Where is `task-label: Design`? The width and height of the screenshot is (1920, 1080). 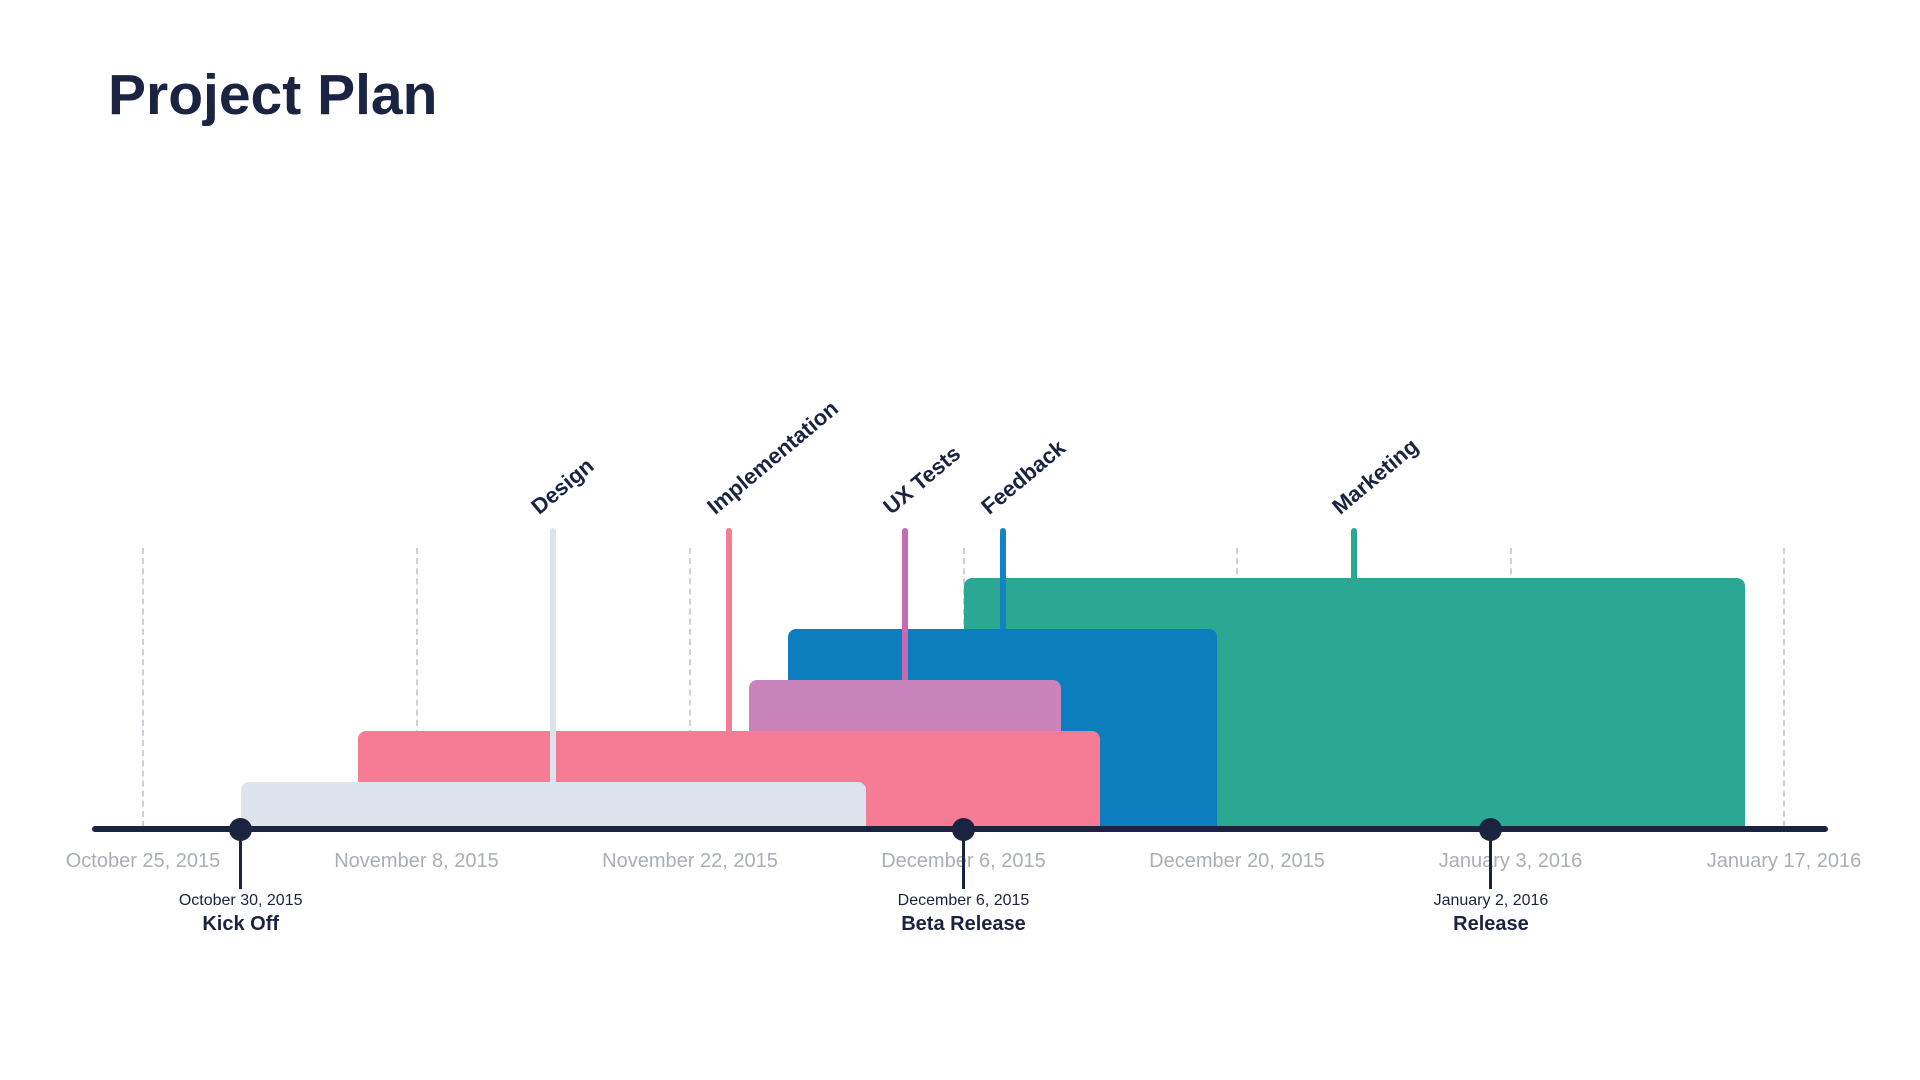 task-label: Design is located at coordinates (562, 486).